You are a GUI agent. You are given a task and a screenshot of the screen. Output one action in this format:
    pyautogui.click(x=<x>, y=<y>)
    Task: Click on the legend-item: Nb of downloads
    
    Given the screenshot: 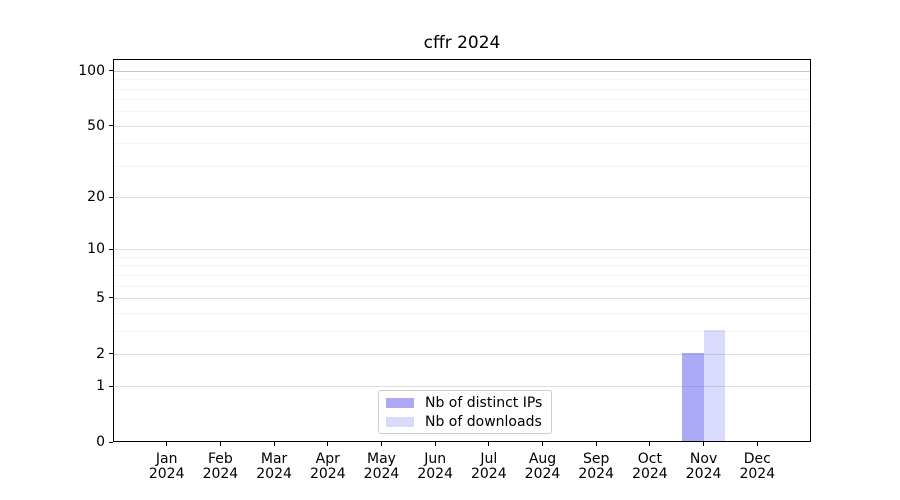 What is the action you would take?
    pyautogui.click(x=464, y=421)
    